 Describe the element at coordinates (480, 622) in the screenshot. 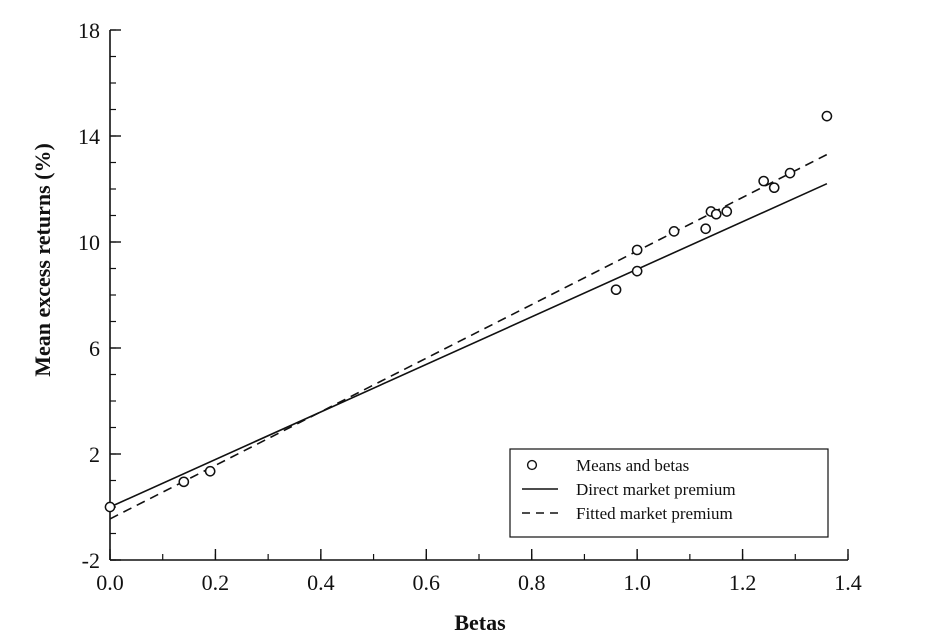

I see `x-axis-title: Betas` at that location.